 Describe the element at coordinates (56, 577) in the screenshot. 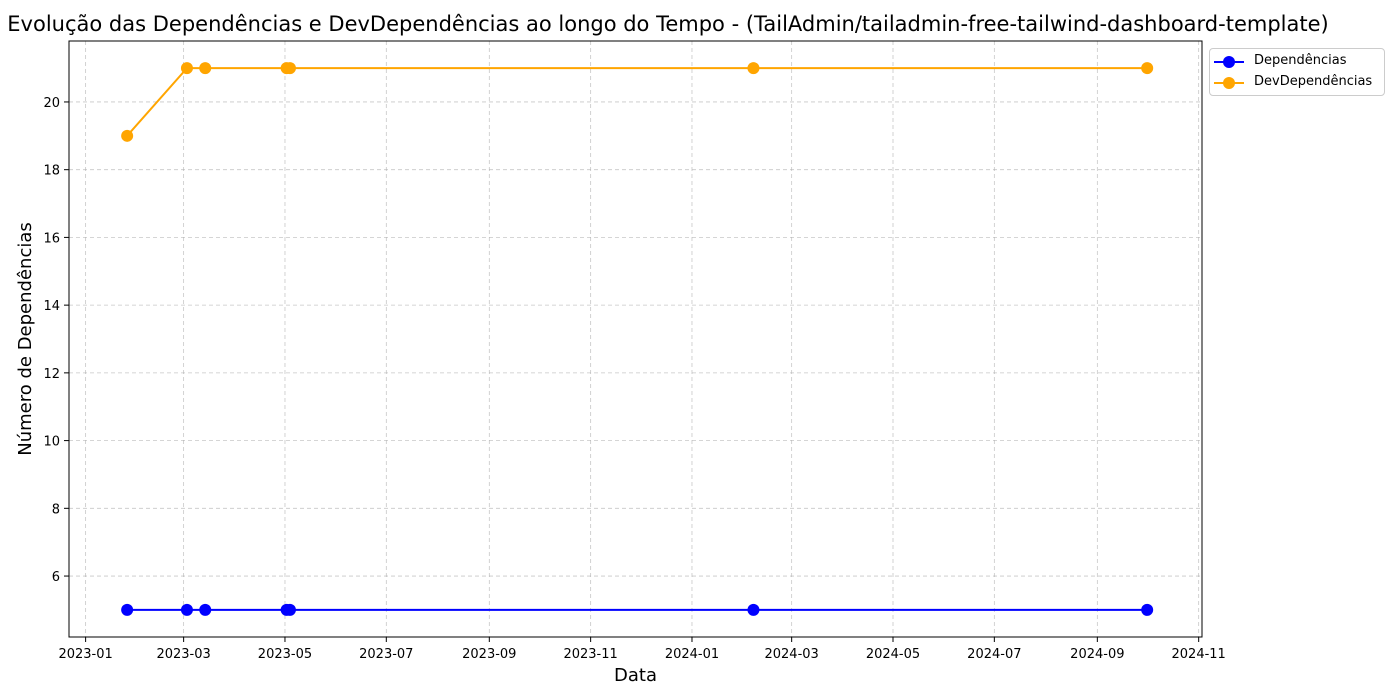

I see `y-tick-label: 6` at that location.